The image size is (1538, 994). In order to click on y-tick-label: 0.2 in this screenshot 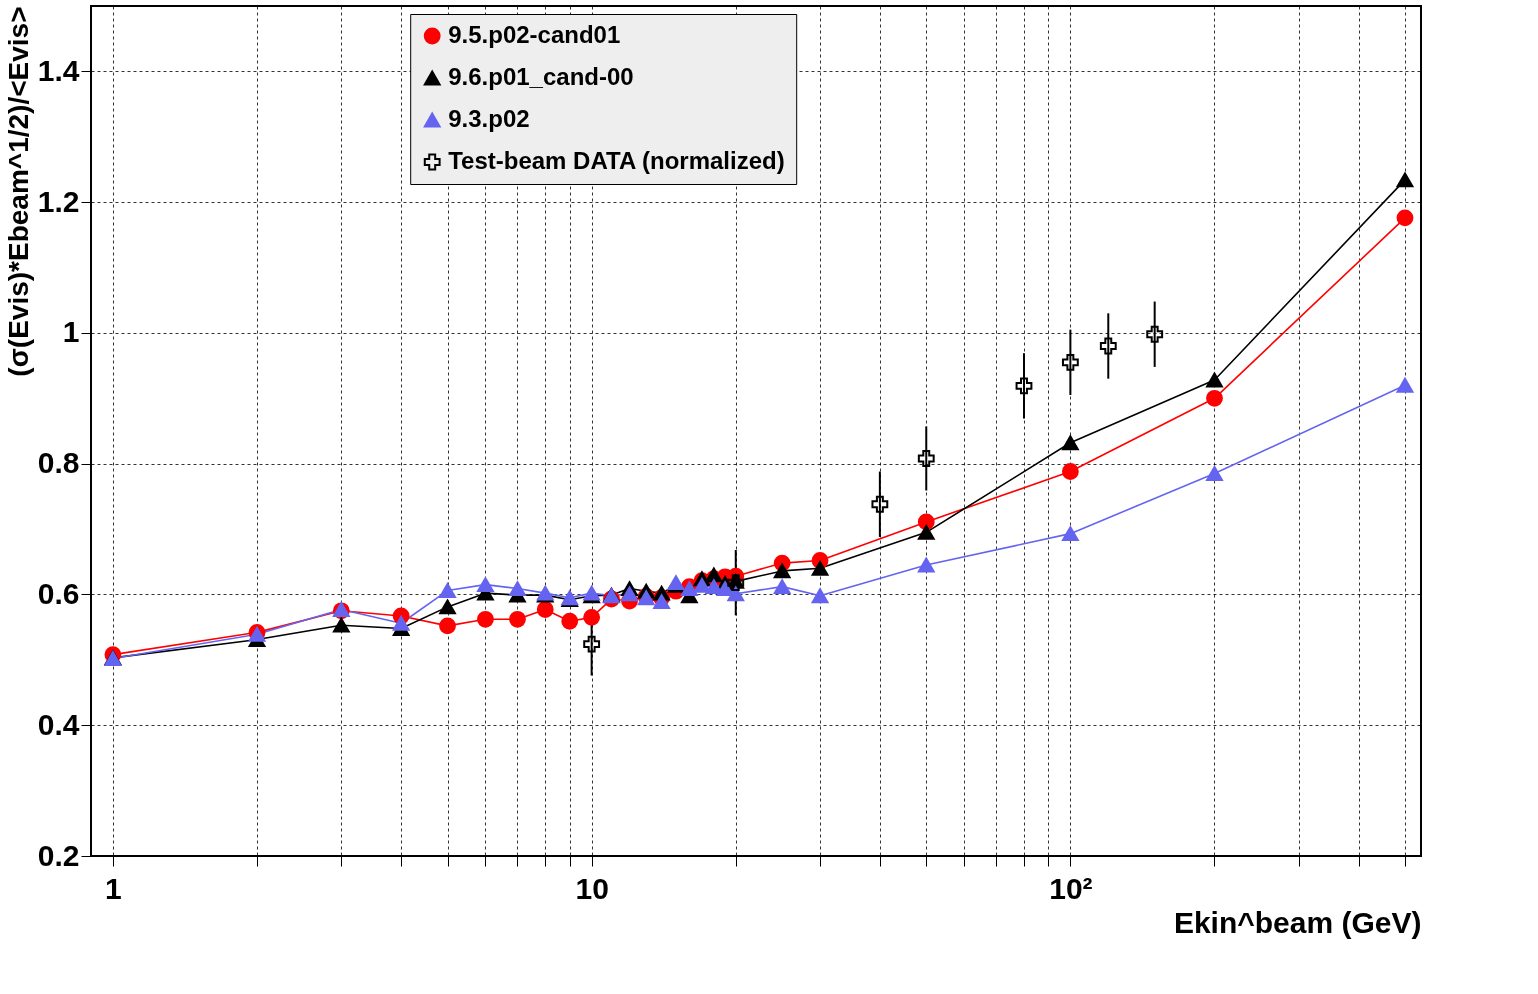, I will do `click(58, 855)`.